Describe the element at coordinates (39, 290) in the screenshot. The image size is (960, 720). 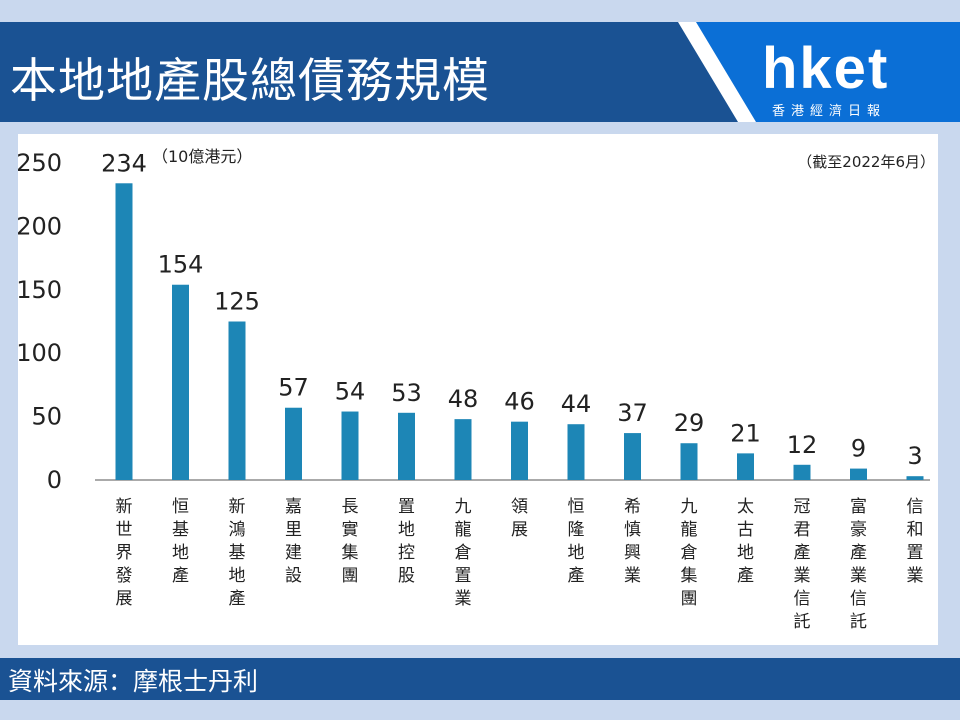
I see `y-tick-label: 150` at that location.